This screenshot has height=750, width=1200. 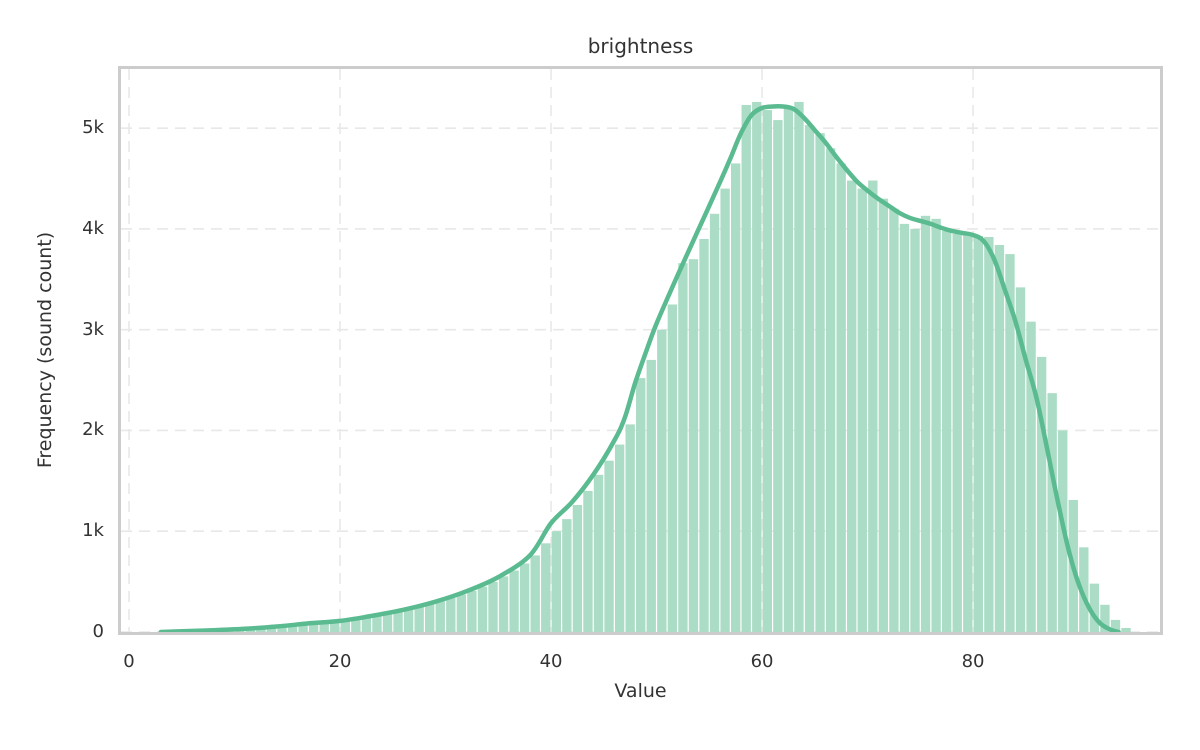 What do you see at coordinates (129, 661) in the screenshot?
I see `x-tick-label: 0` at bounding box center [129, 661].